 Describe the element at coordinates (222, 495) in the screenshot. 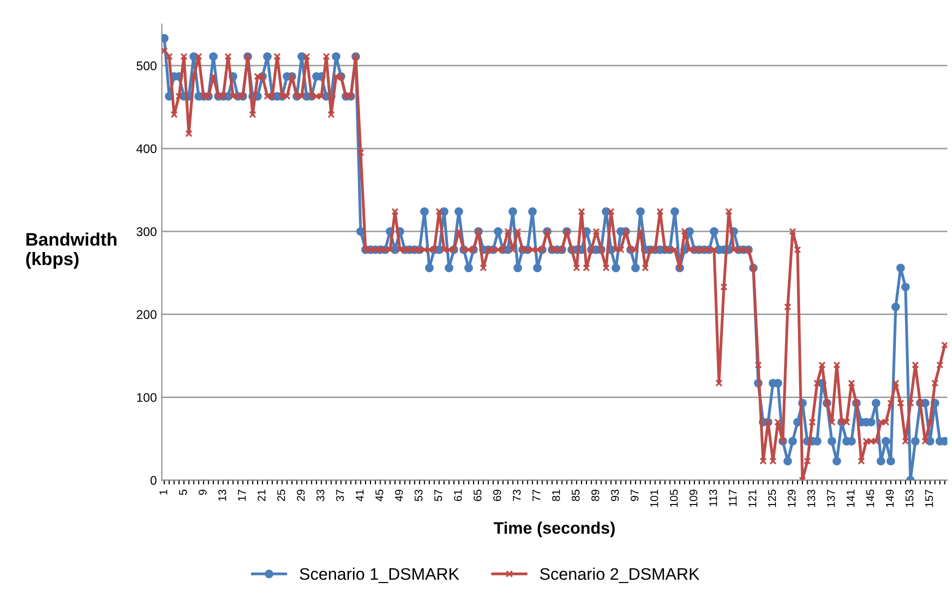

I see `x-tick-label: 13` at that location.